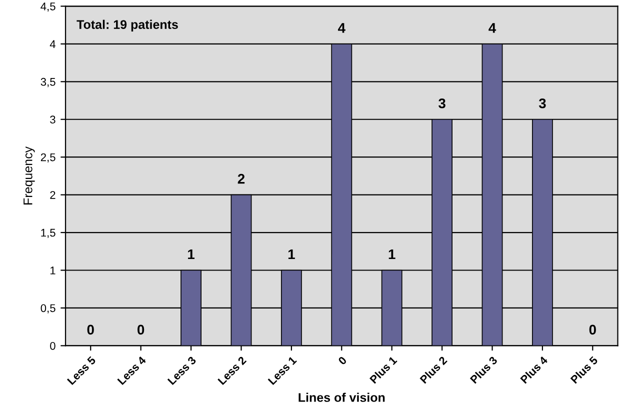 The height and width of the screenshot is (414, 624). Describe the element at coordinates (29, 175) in the screenshot. I see `y-axis-title: Frequency` at that location.